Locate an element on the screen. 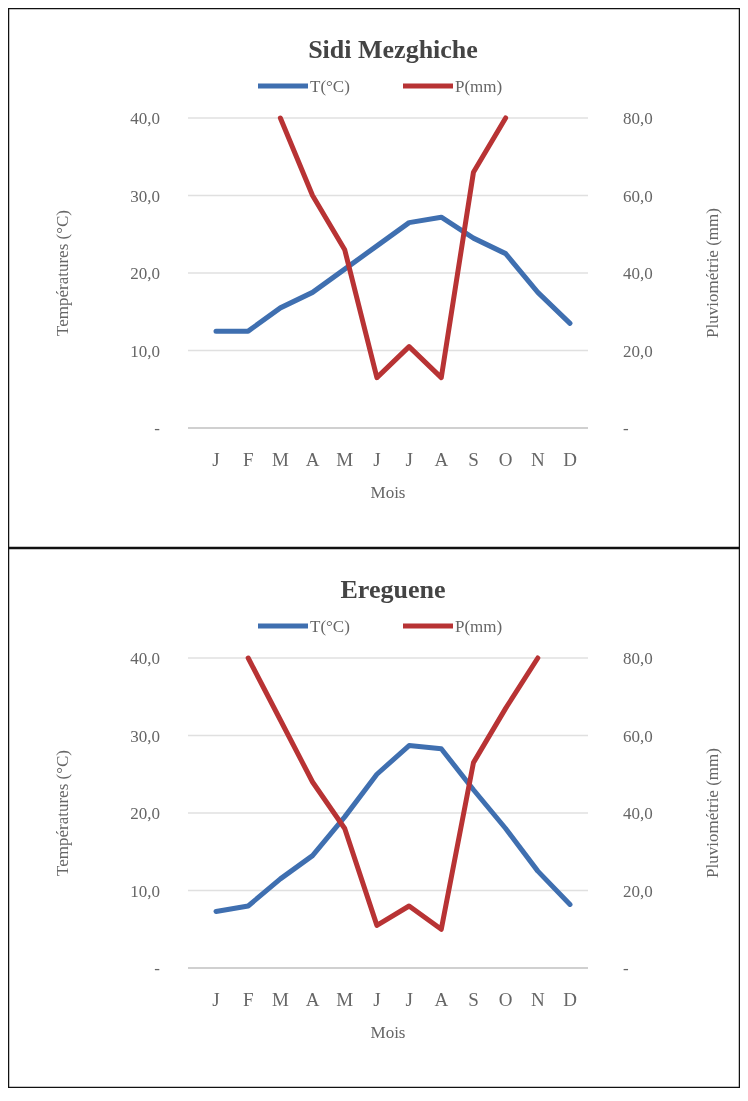 This screenshot has height=1101, width=748. chart-title: Ereguene is located at coordinates (393, 589).